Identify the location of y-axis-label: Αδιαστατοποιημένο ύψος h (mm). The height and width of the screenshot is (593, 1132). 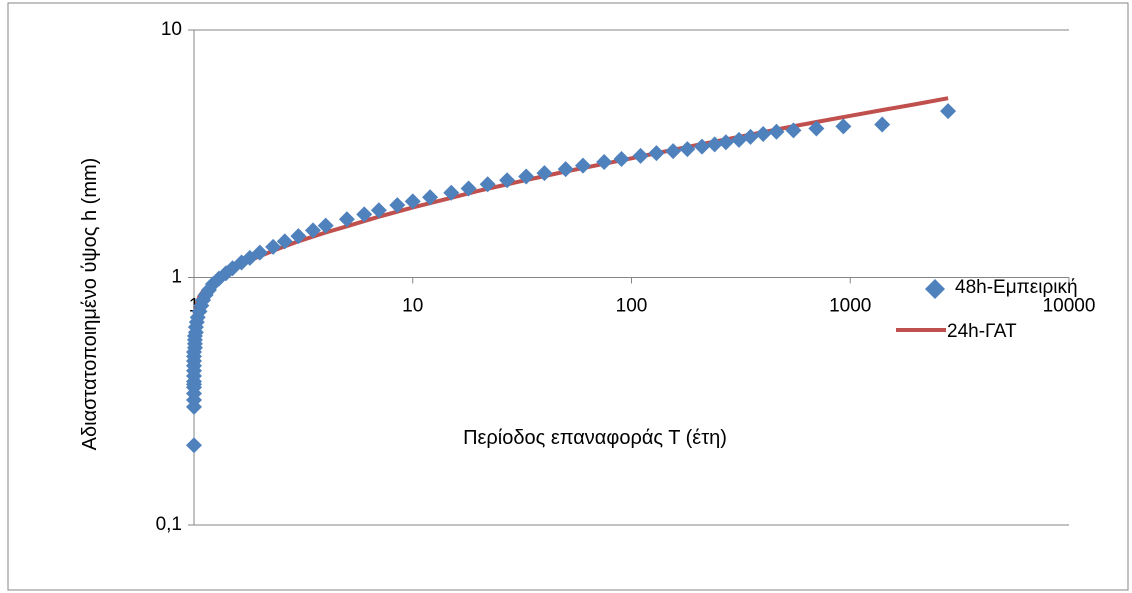
(90, 304).